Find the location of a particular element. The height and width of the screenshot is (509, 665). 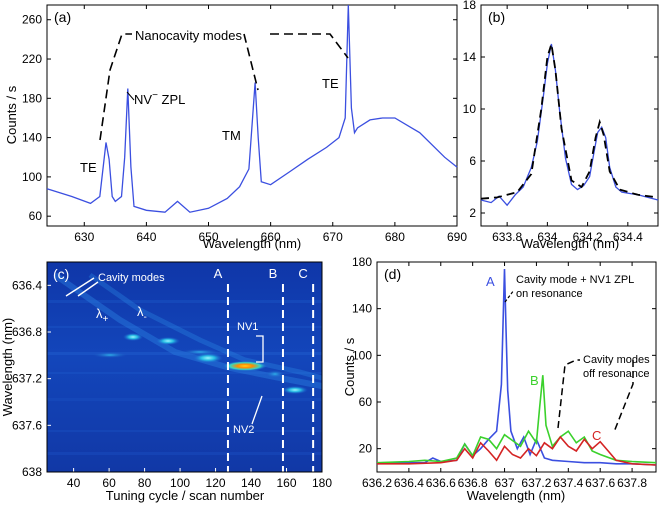

x-tick-label: 637 is located at coordinates (505, 483).